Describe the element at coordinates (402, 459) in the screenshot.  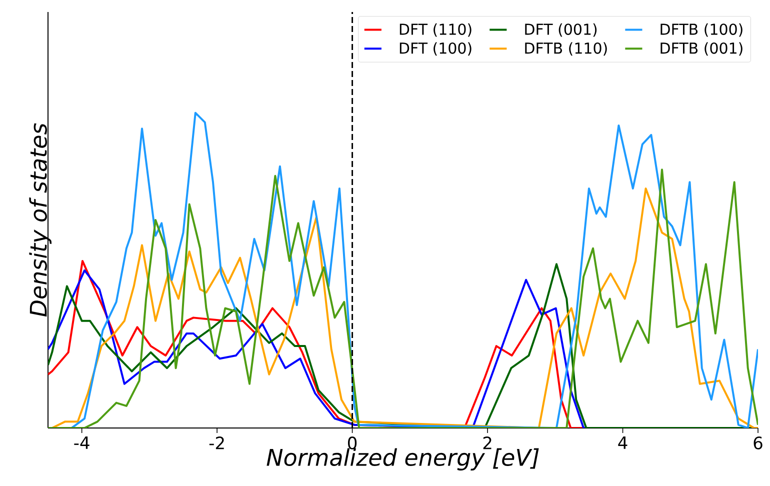
I see `x-axis-title: Normalized energy [eV]` at that location.